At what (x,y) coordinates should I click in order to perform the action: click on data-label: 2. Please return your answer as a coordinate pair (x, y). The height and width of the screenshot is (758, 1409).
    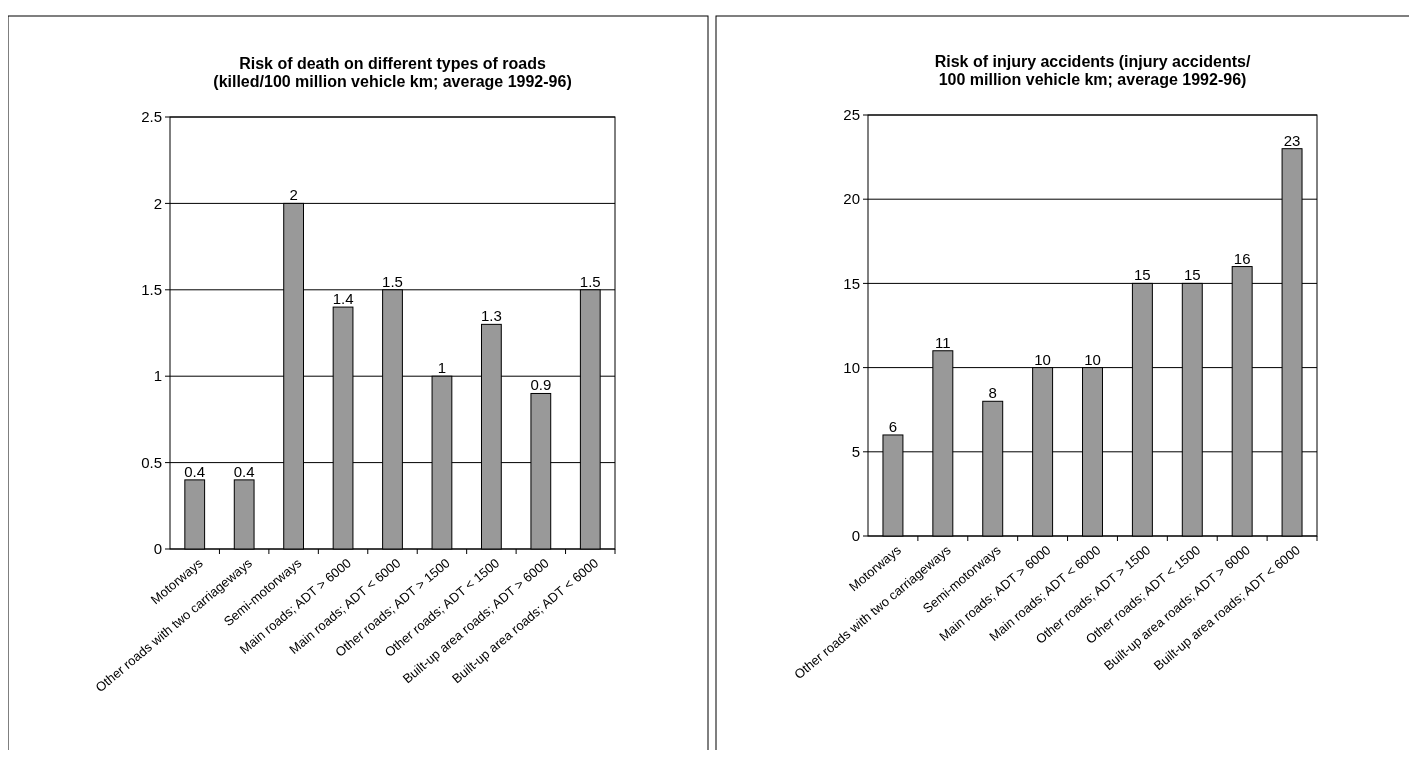
    Looking at the image, I should click on (293, 195).